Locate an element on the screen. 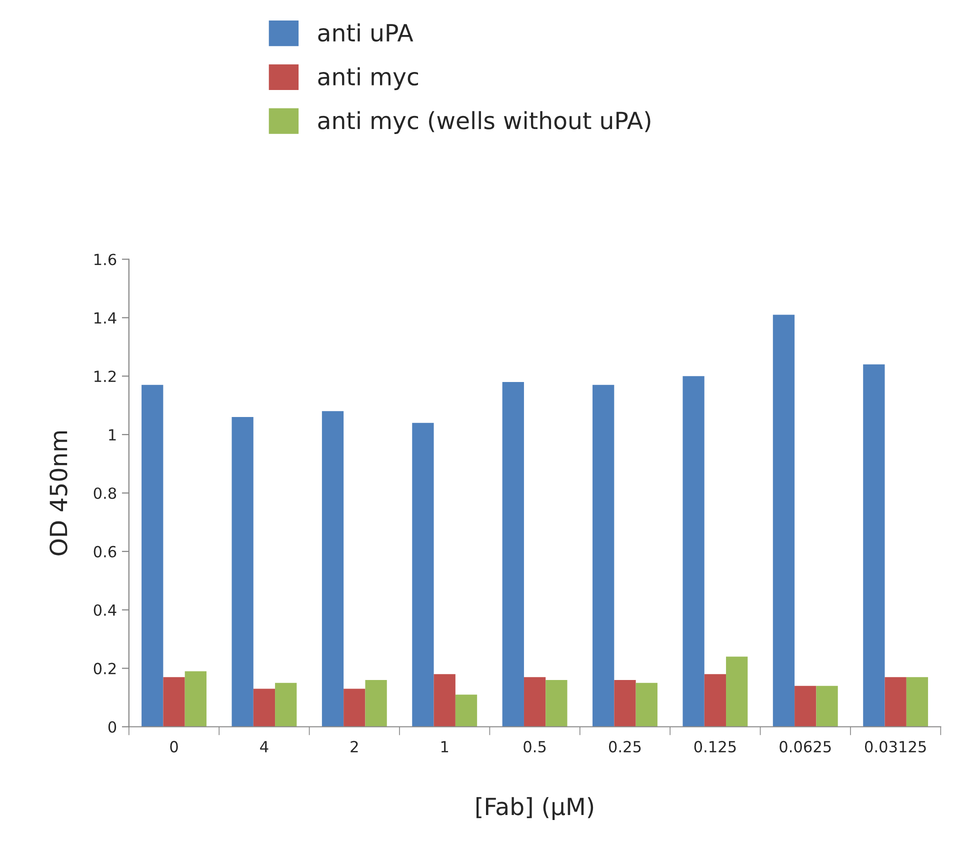 This screenshot has height=850, width=955. x-tick-label: 0.03125 is located at coordinates (895, 746).